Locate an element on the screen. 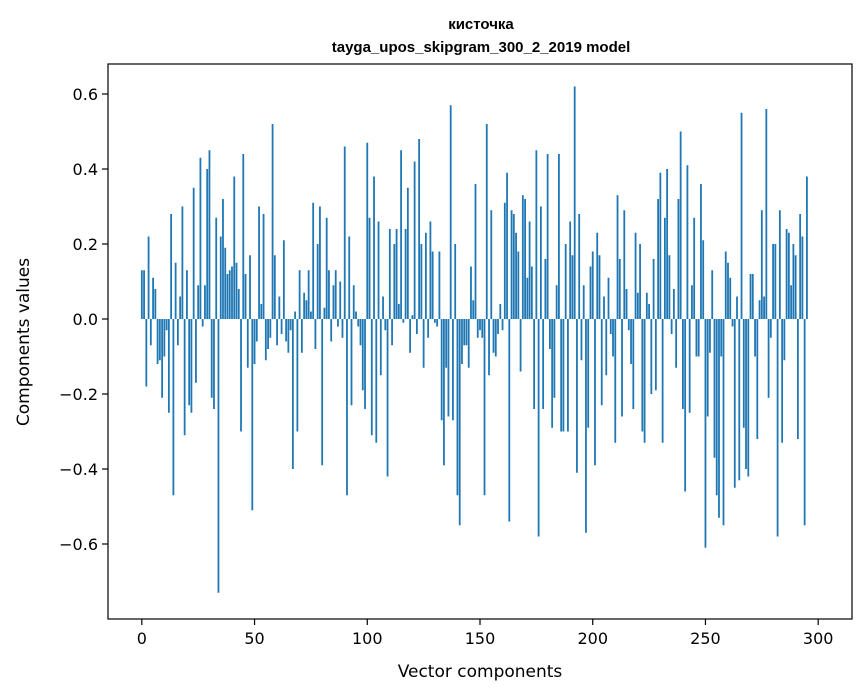 The height and width of the screenshot is (696, 867). y-tick-label: 0.0 is located at coordinates (85, 319).